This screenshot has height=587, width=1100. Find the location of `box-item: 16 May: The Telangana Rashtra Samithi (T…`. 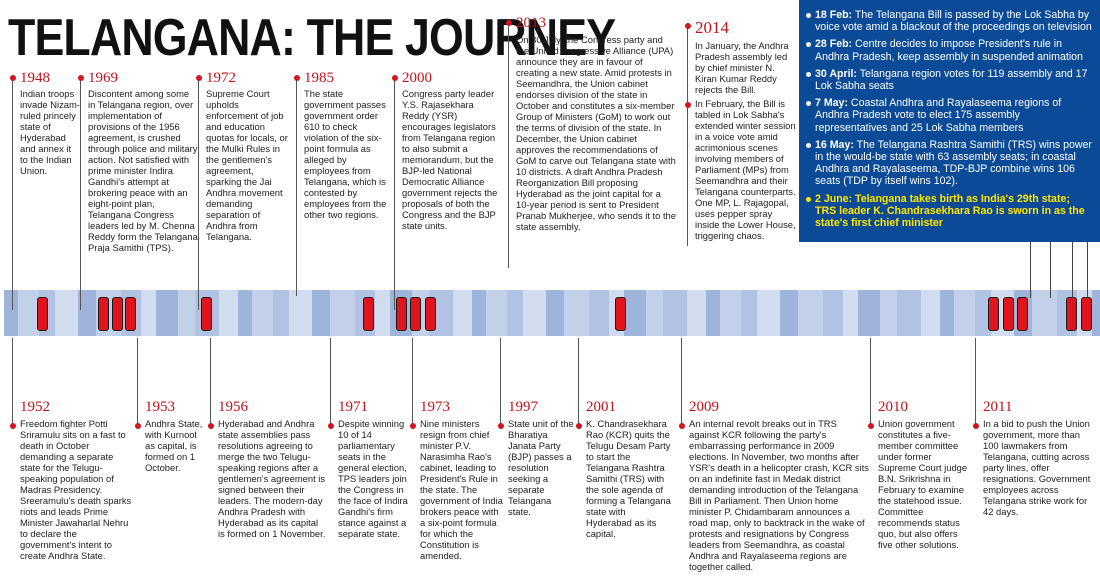

box-item: 16 May: The Telangana Rashtra Samithi (T… is located at coordinates (950, 163).